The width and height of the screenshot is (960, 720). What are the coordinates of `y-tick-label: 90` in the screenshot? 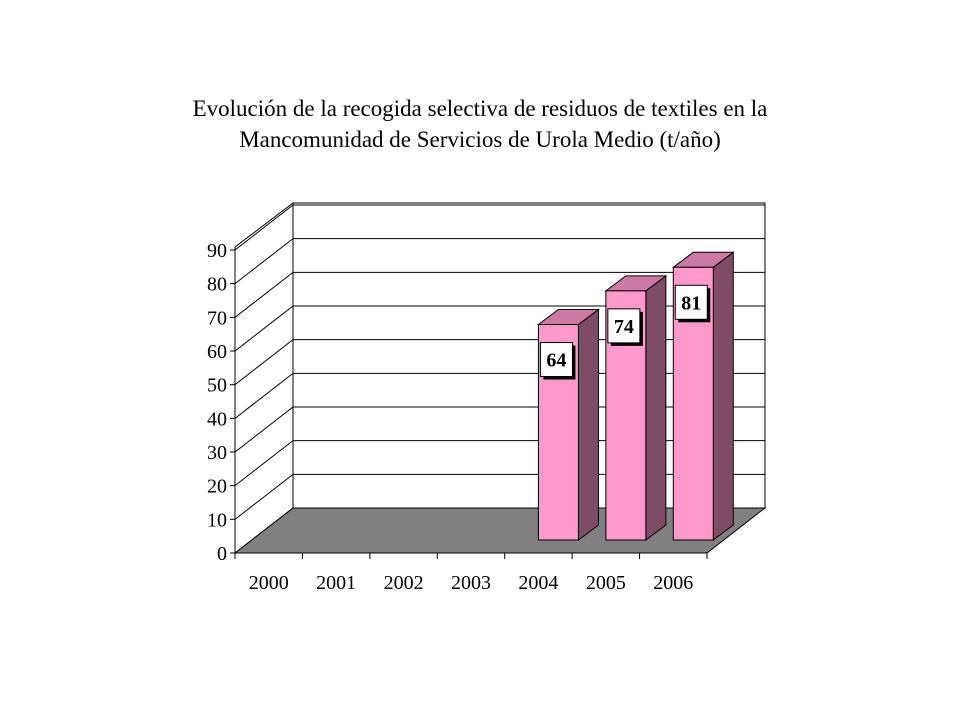 It's located at (217, 251).